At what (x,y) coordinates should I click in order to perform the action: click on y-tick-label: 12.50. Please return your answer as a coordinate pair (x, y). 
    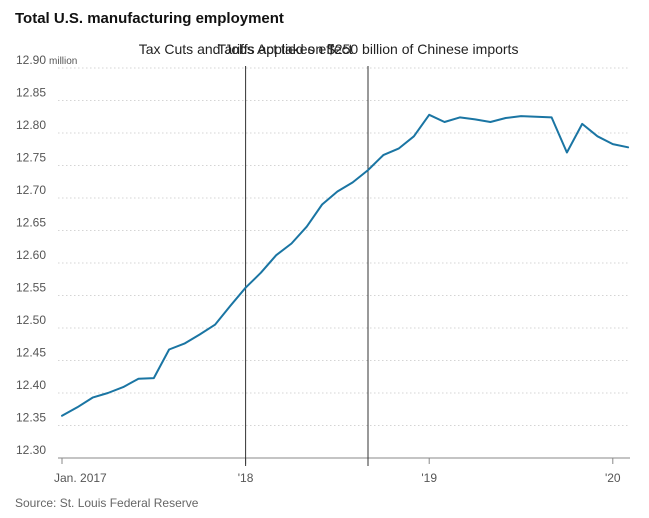
    Looking at the image, I should click on (31, 320).